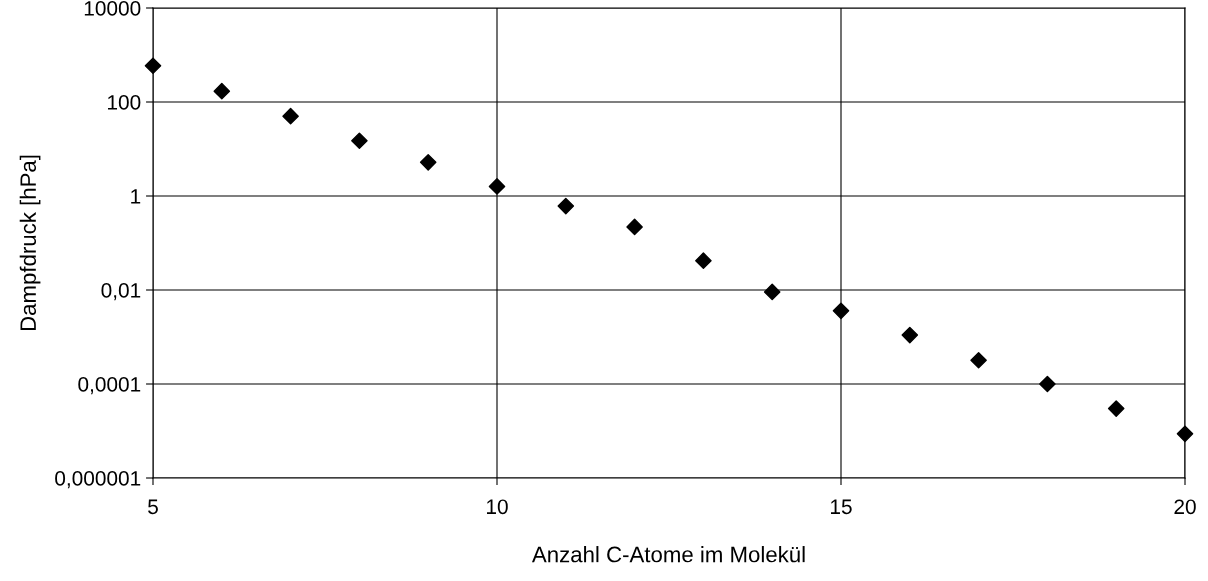 This screenshot has width=1208, height=581. I want to click on x-tick-label: 15, so click(841, 507).